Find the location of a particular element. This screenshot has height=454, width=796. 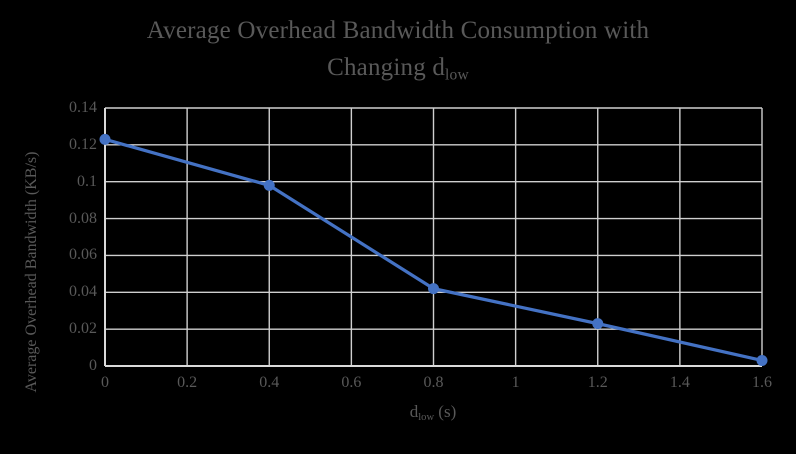

y-tick-label: 0.06 is located at coordinates (83, 255).